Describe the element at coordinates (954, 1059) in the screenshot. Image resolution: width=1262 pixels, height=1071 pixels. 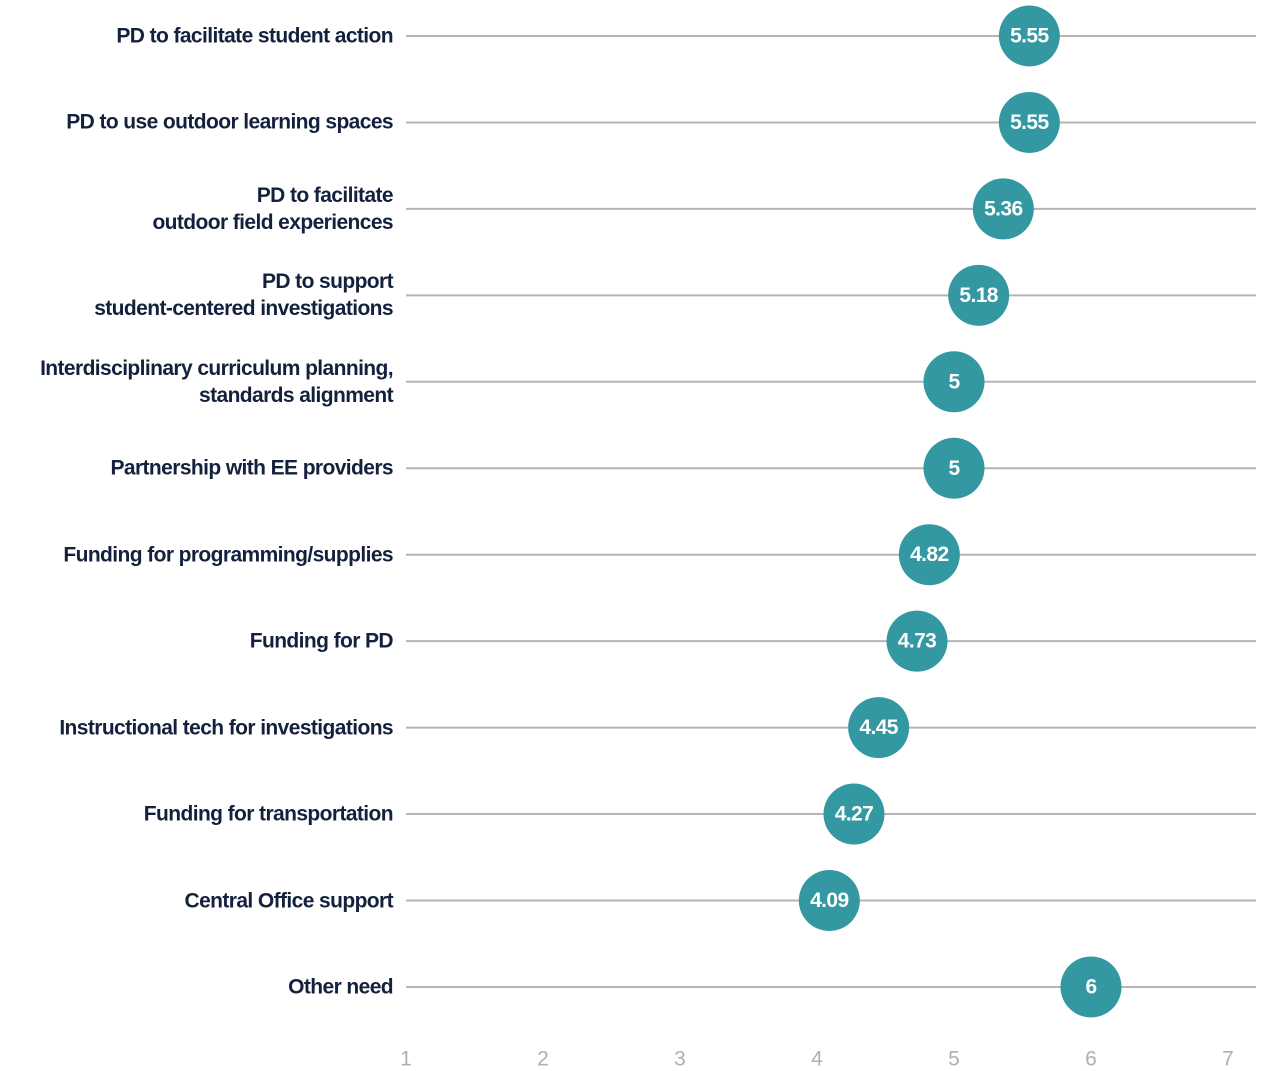
I see `x-tick-label: 5` at that location.